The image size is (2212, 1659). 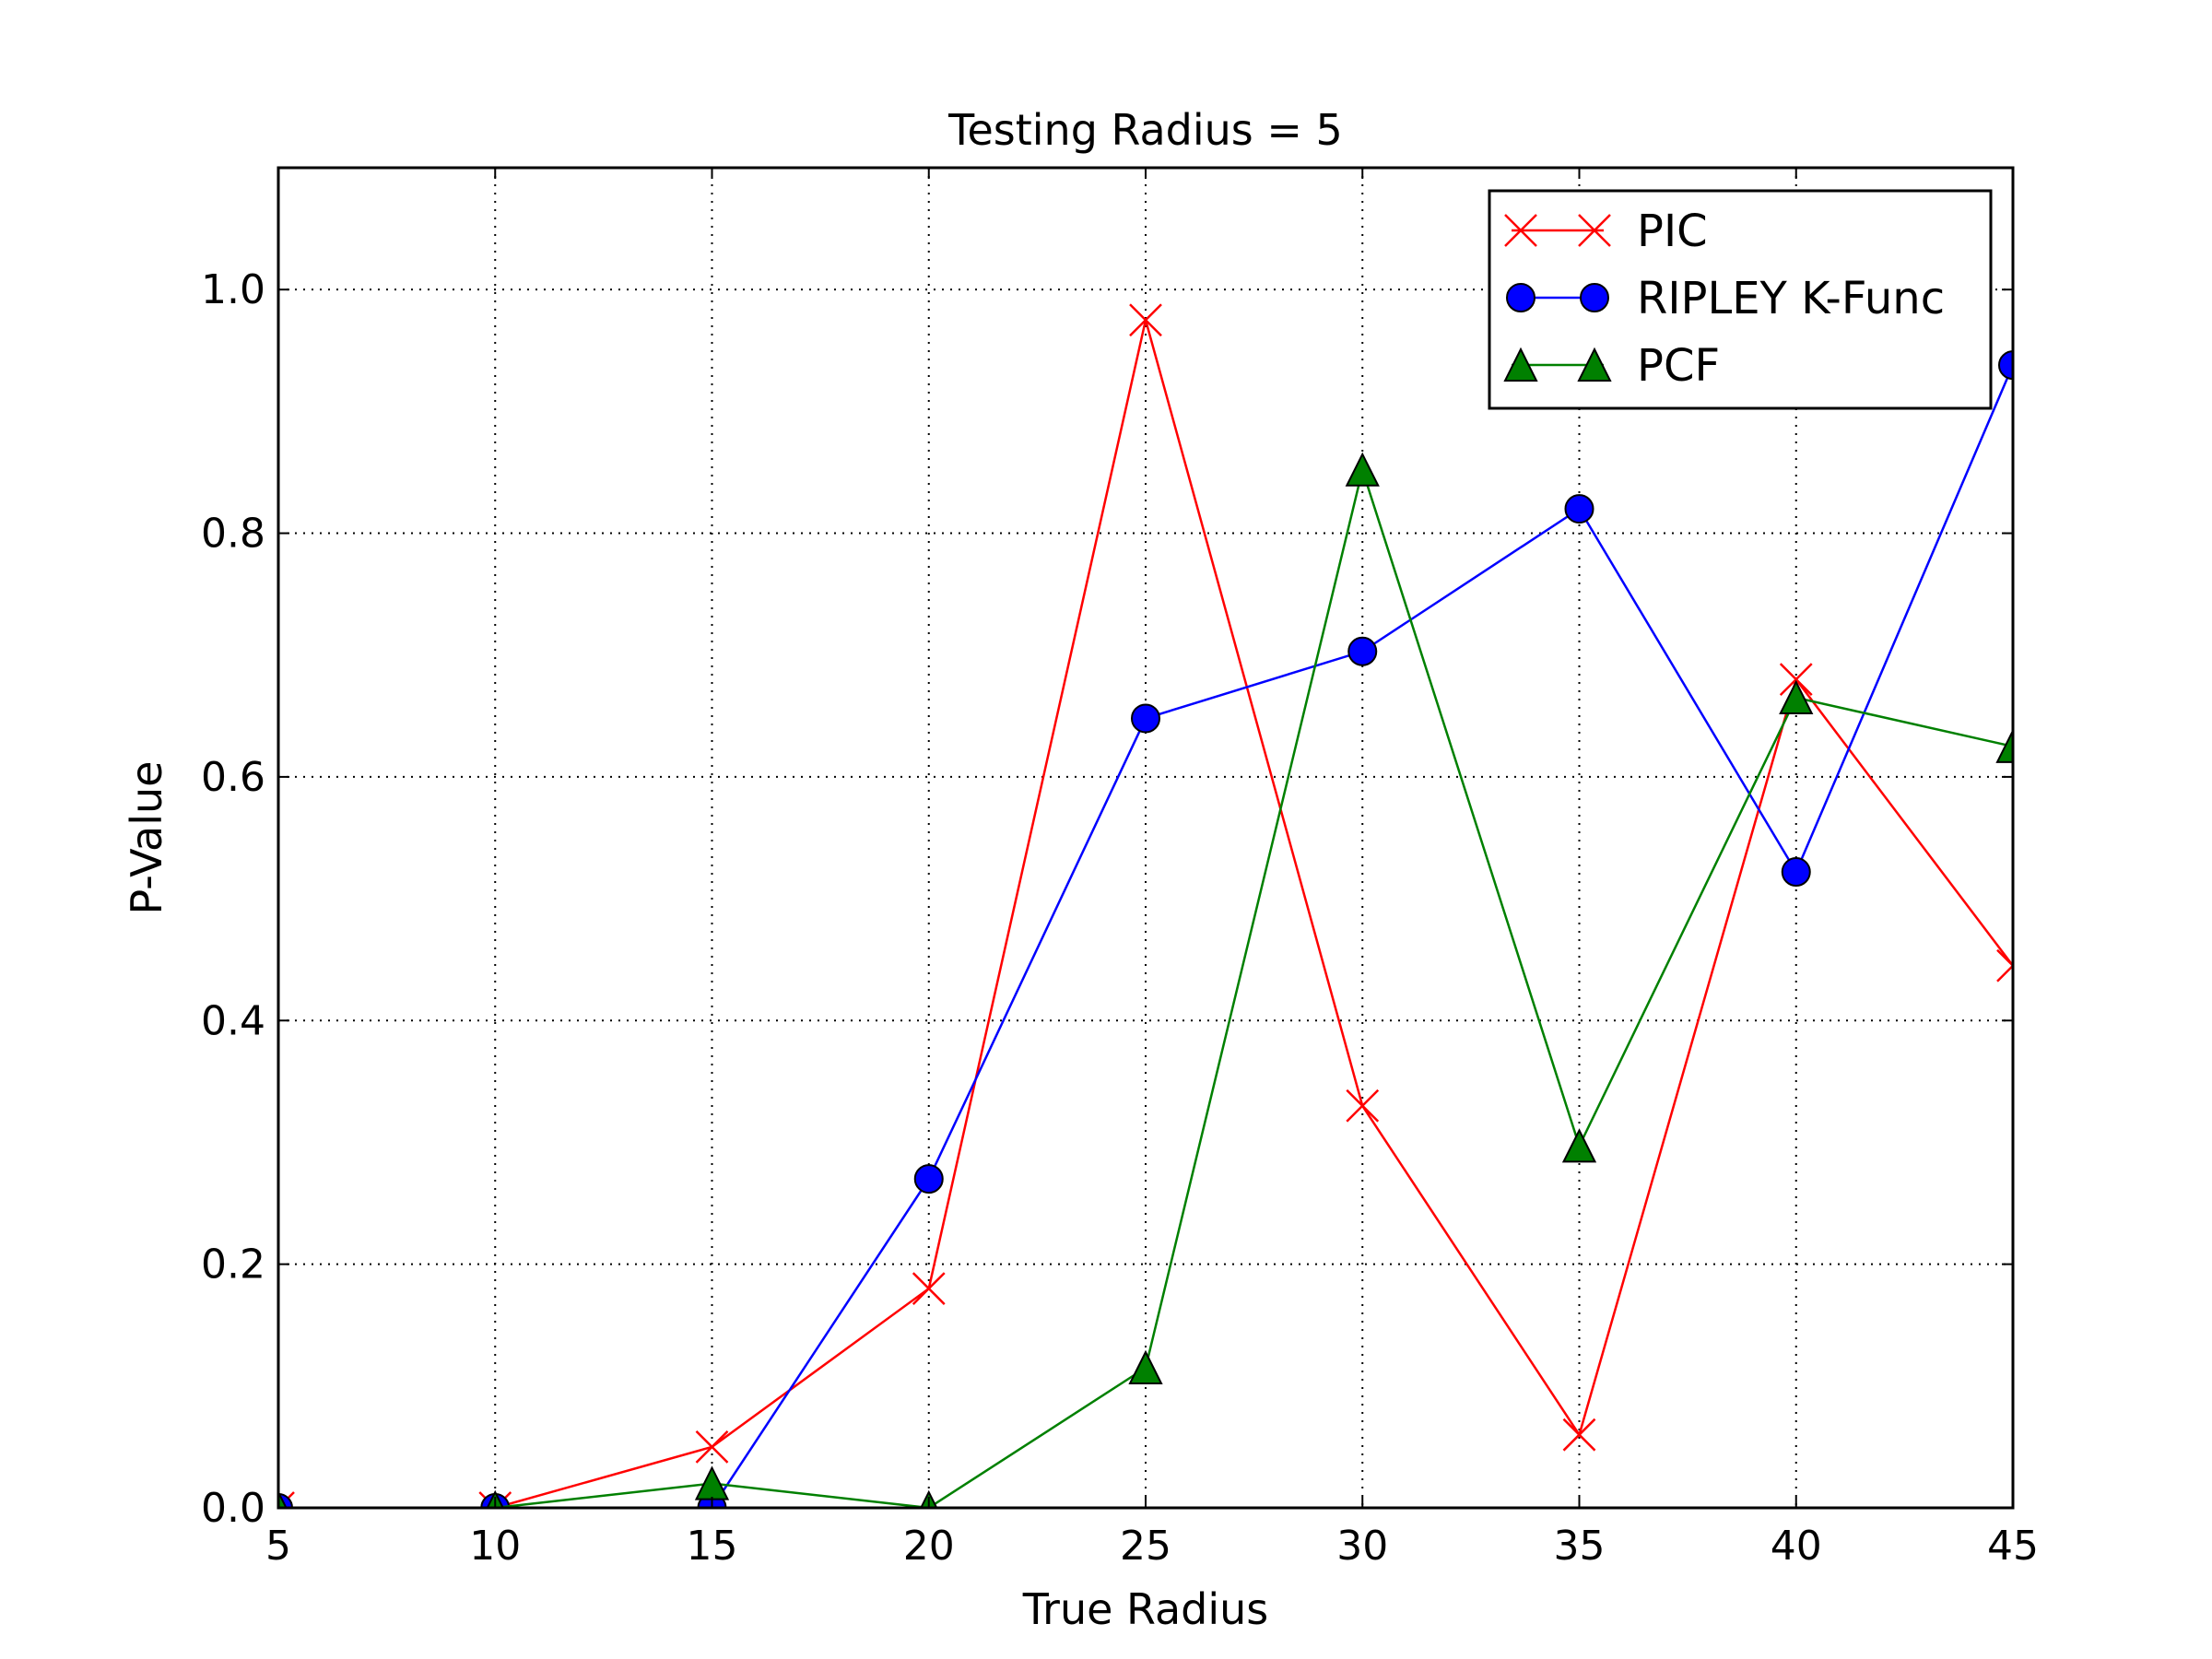 I want to click on legend-label-pic: PIC, so click(x=1672, y=231).